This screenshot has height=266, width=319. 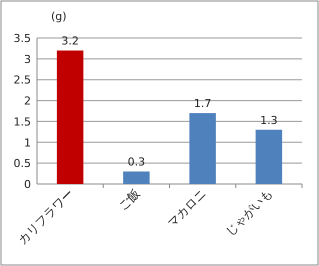 I want to click on y-tick-label: 1, so click(x=27, y=143).